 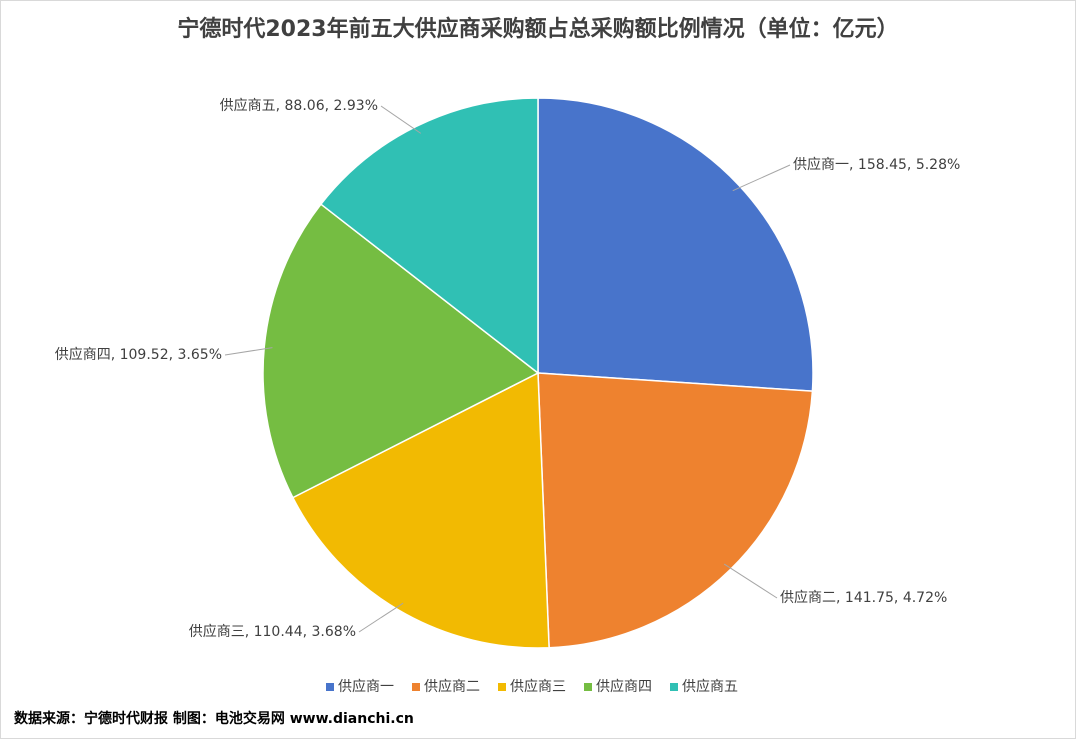 I want to click on label-value: 88.06, so click(x=305, y=106).